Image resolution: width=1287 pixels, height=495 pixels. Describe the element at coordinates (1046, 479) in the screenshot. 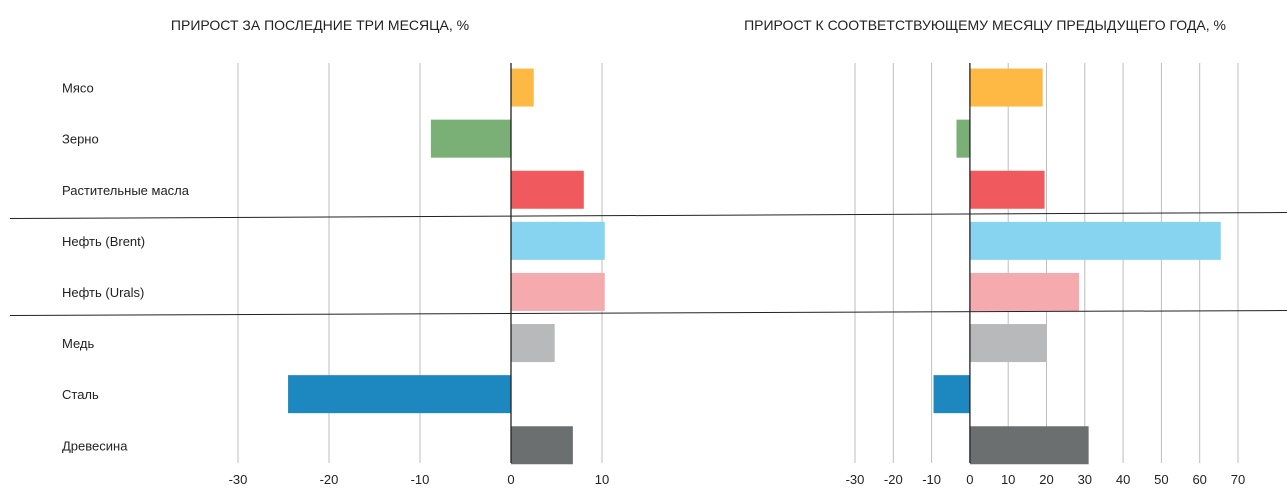

I see `x-tick-label: 20` at that location.